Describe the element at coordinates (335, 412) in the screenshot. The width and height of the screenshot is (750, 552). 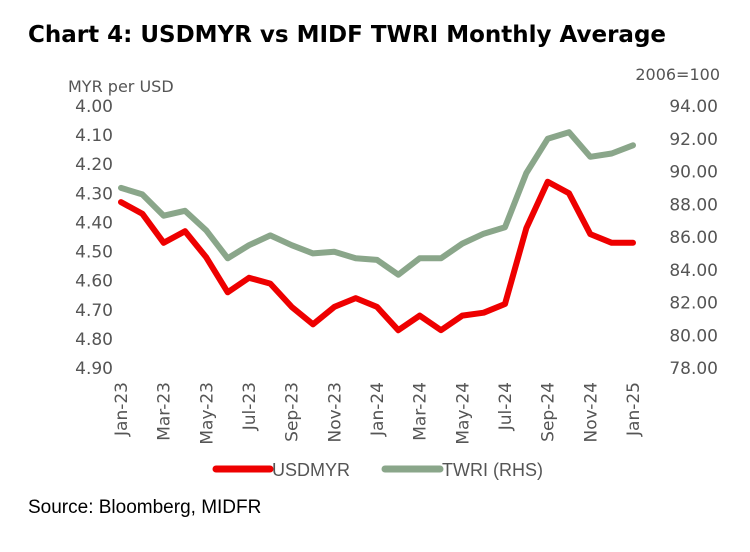
I see `x-tick-label: Nov-23` at that location.